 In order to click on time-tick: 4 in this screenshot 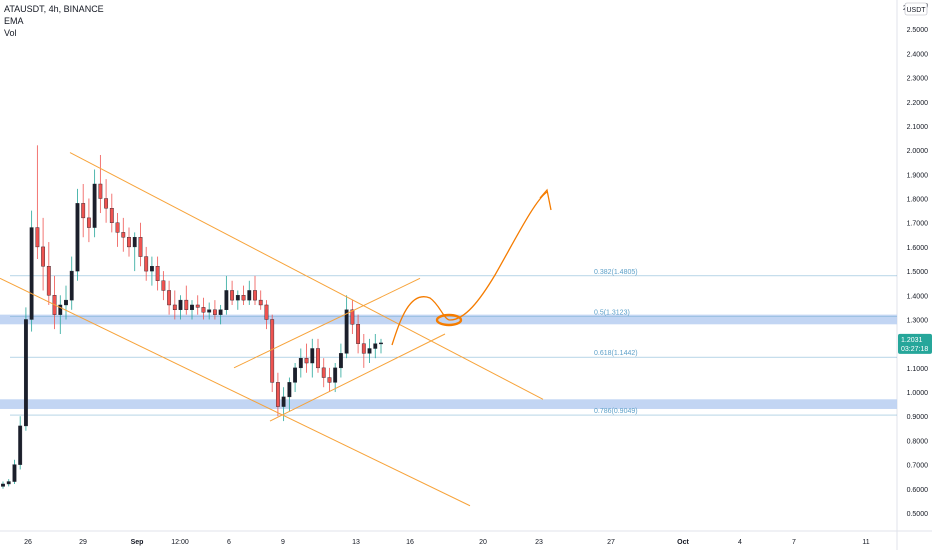, I will do `click(740, 542)`.